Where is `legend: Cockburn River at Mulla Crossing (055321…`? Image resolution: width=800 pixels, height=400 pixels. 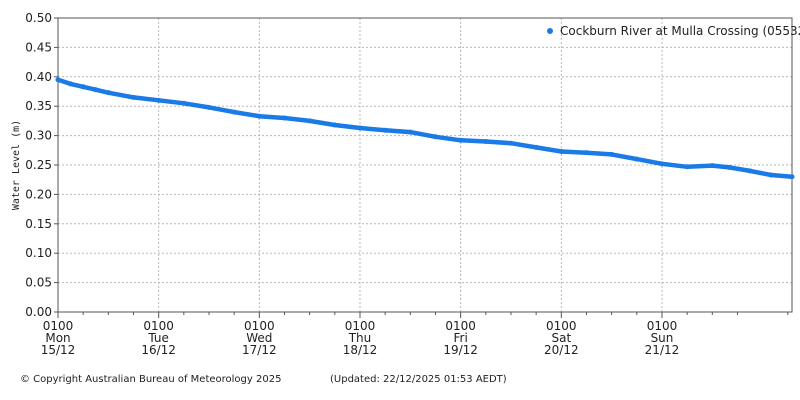
legend: Cockburn River at Mulla Crossing (055321… is located at coordinates (673, 31).